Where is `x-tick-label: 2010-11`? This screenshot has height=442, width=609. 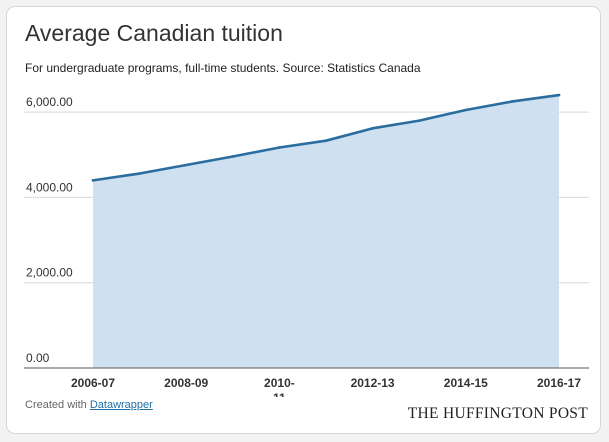 x-tick-label: 2010-11 is located at coordinates (279, 386).